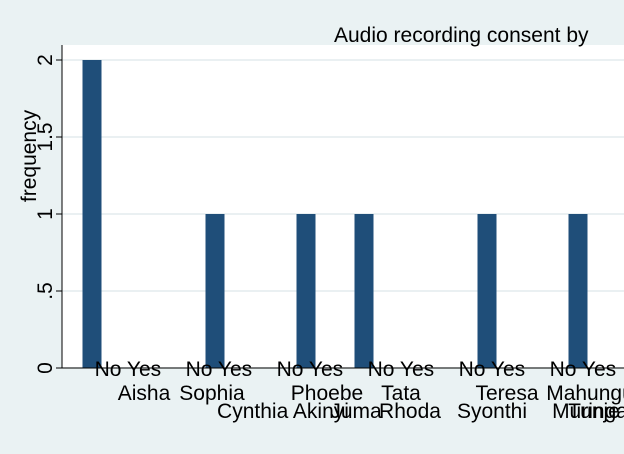 Image resolution: width=624 pixels, height=454 pixels. I want to click on y-tick-label: .5, so click(45, 291).